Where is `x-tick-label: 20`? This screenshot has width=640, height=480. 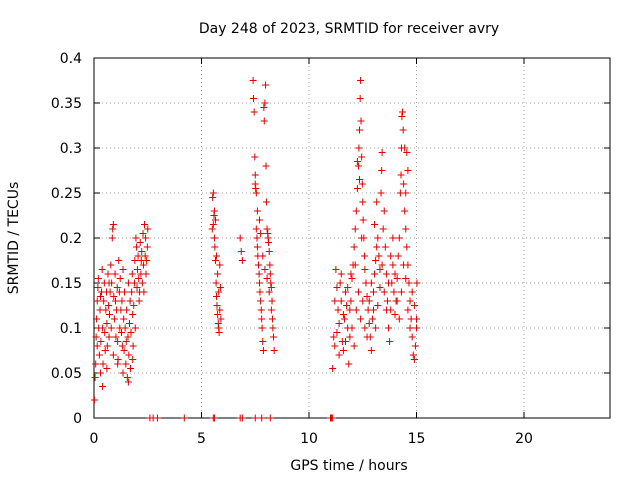
x-tick-label: 20 is located at coordinates (524, 439).